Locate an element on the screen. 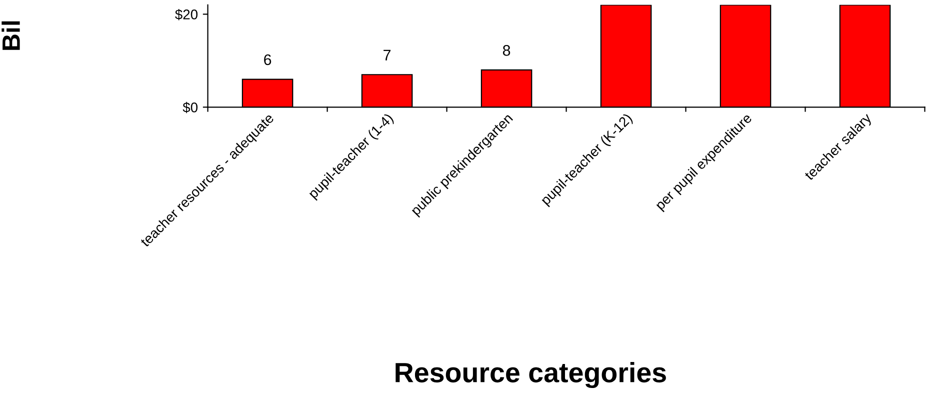 This screenshot has height=409, width=936. y-axis-title: Bil is located at coordinates (11, 35).